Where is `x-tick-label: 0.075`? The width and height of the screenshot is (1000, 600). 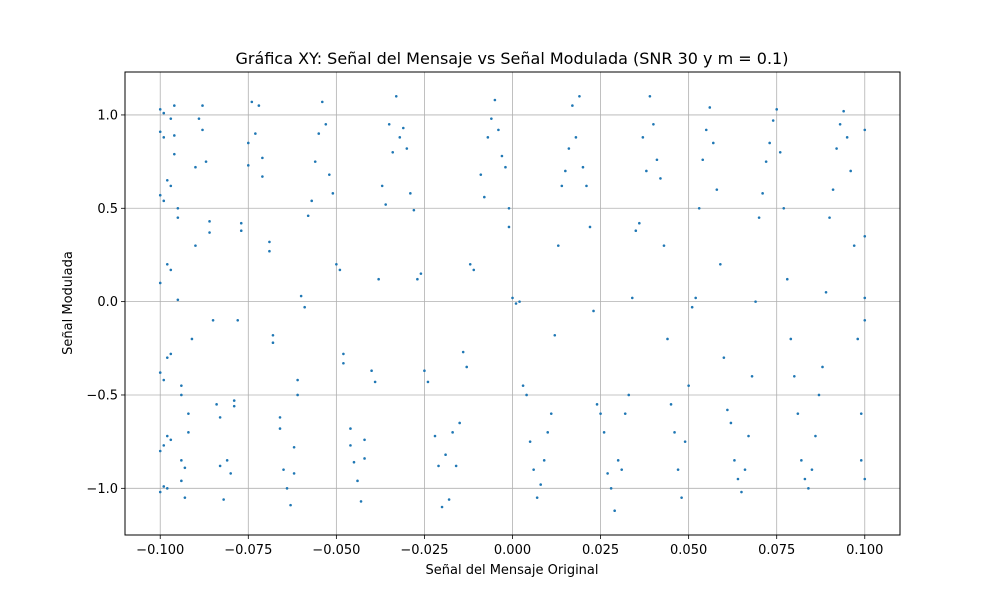 x-tick-label: 0.075 is located at coordinates (776, 550).